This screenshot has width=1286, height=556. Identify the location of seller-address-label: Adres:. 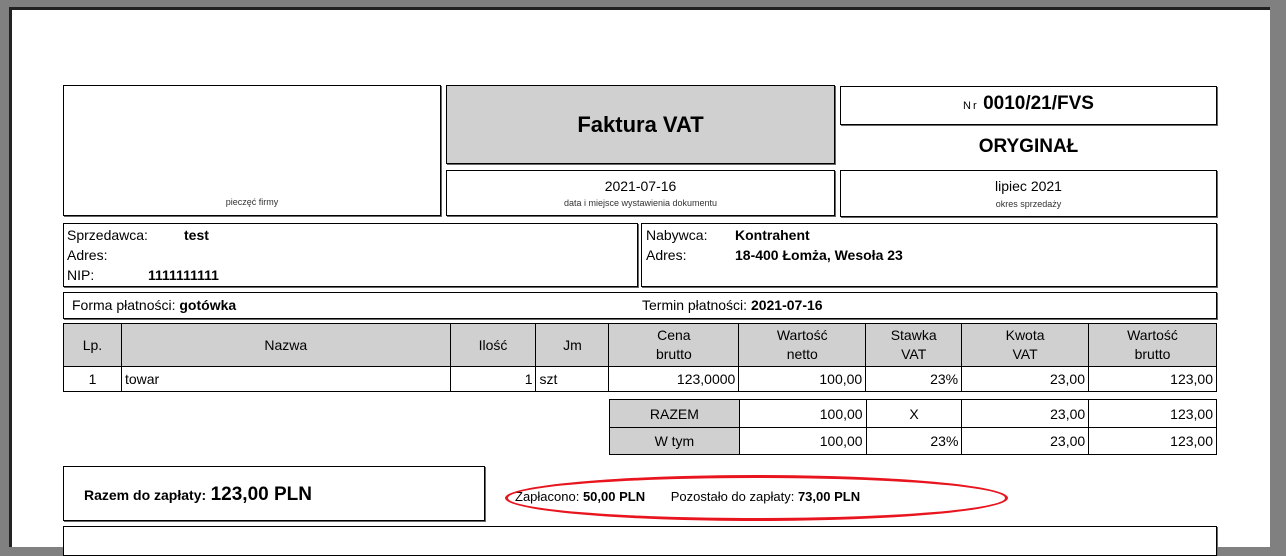
(87, 255).